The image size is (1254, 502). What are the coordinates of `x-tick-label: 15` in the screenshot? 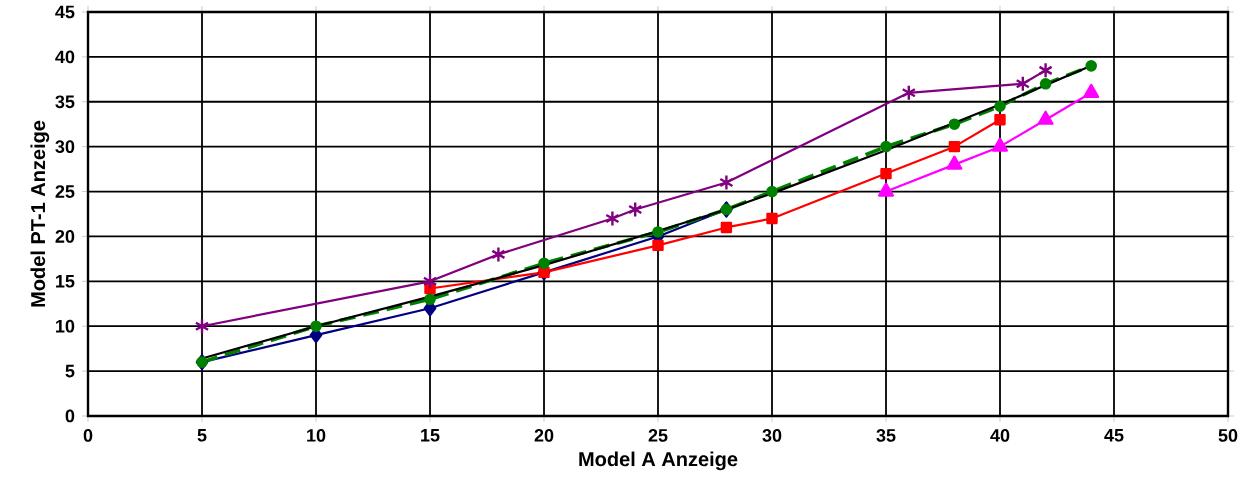 It's located at (430, 435).